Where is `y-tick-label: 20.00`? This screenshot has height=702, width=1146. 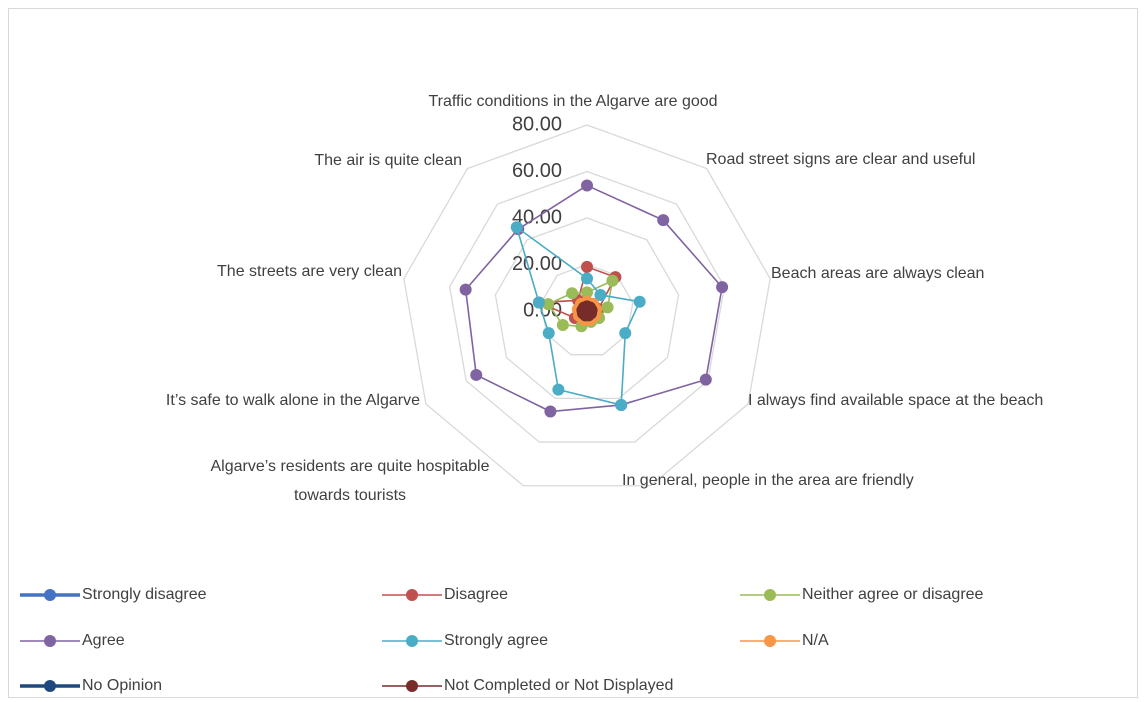
y-tick-label: 20.00 is located at coordinates (537, 264).